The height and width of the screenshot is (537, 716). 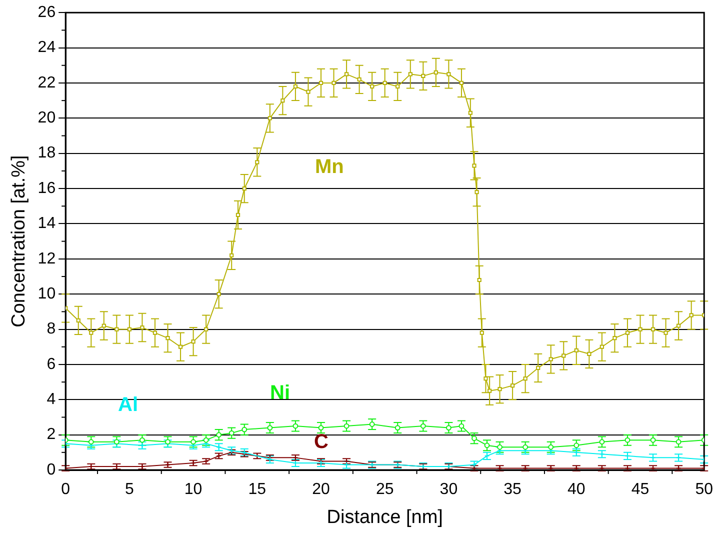 What do you see at coordinates (51, 364) in the screenshot?
I see `y-tick-label: 6` at bounding box center [51, 364].